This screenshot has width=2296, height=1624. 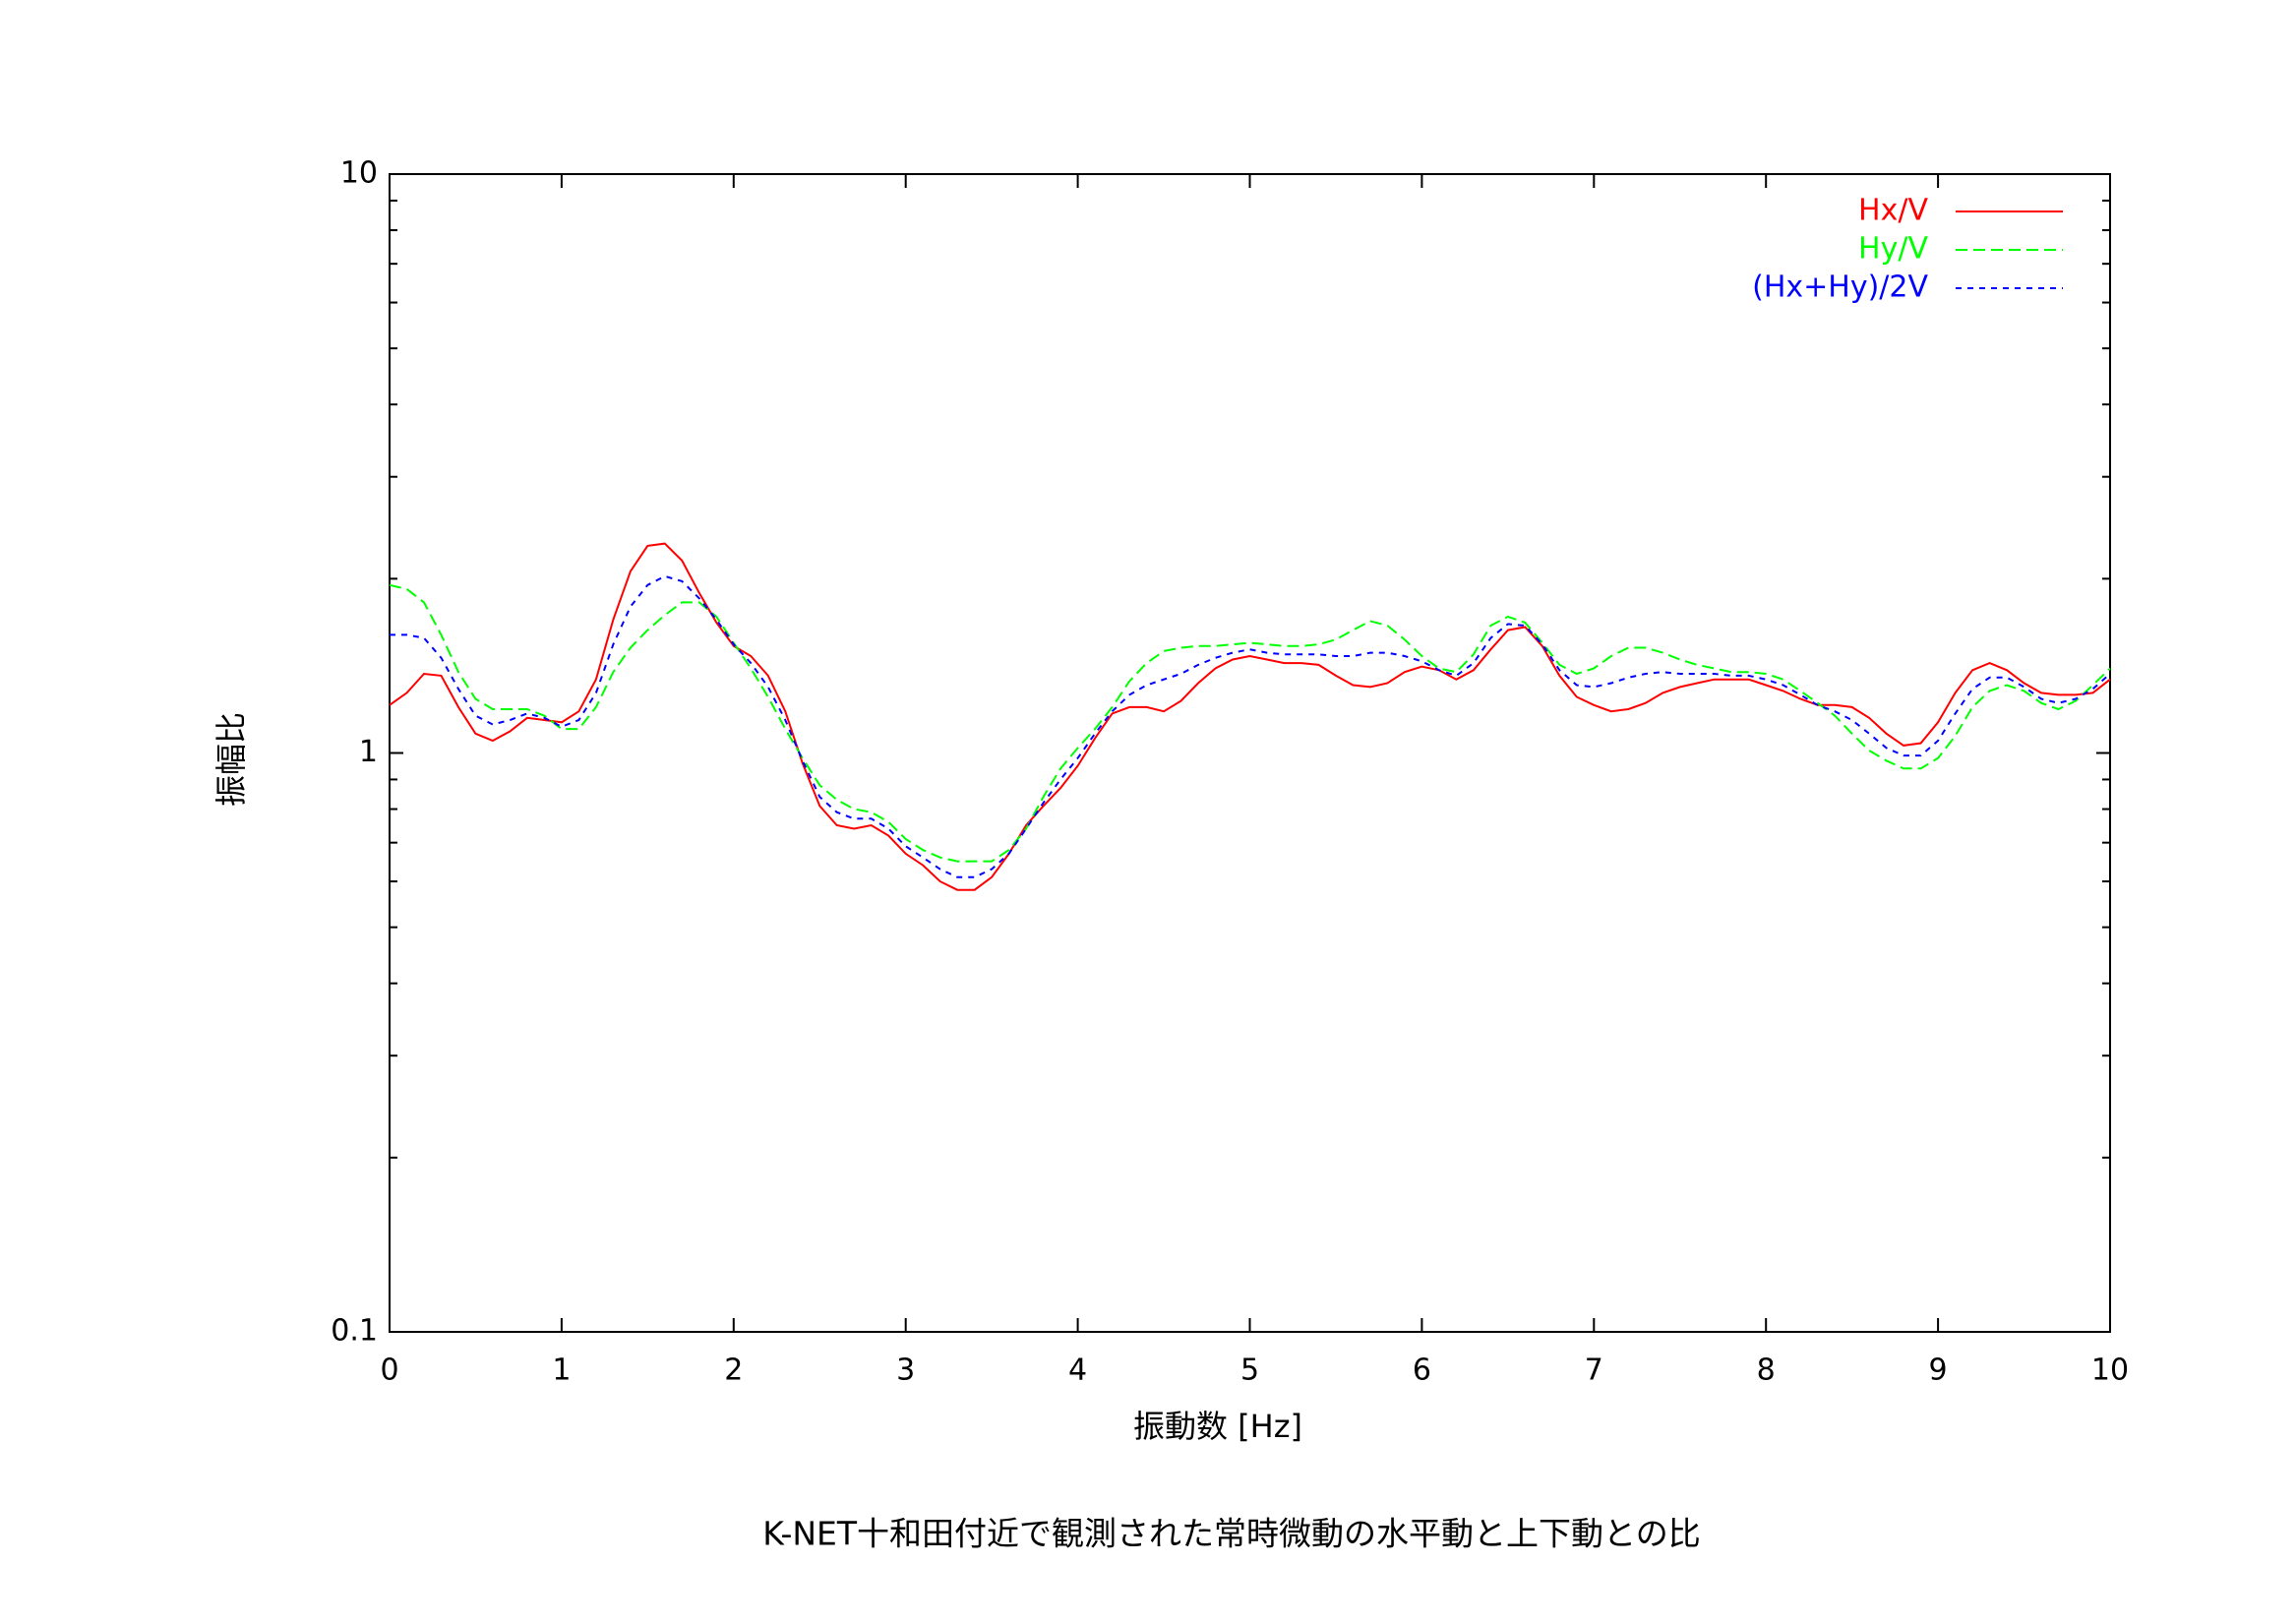 What do you see at coordinates (1422, 1370) in the screenshot?
I see `x-tick-label: 6` at bounding box center [1422, 1370].